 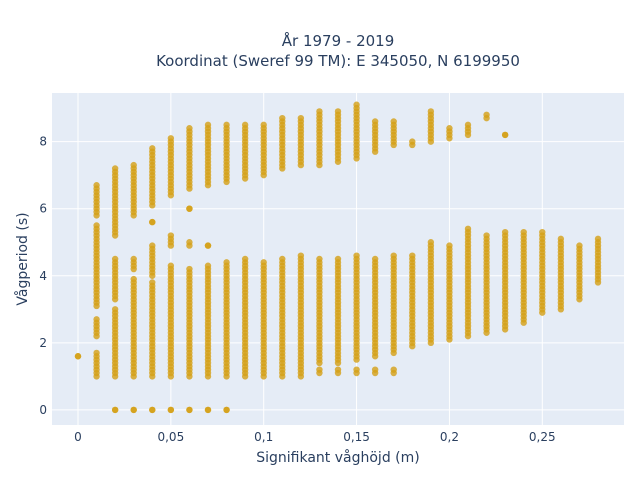 I want to click on chart-title-line-1: År 1979 - 2019, so click(x=338, y=40).